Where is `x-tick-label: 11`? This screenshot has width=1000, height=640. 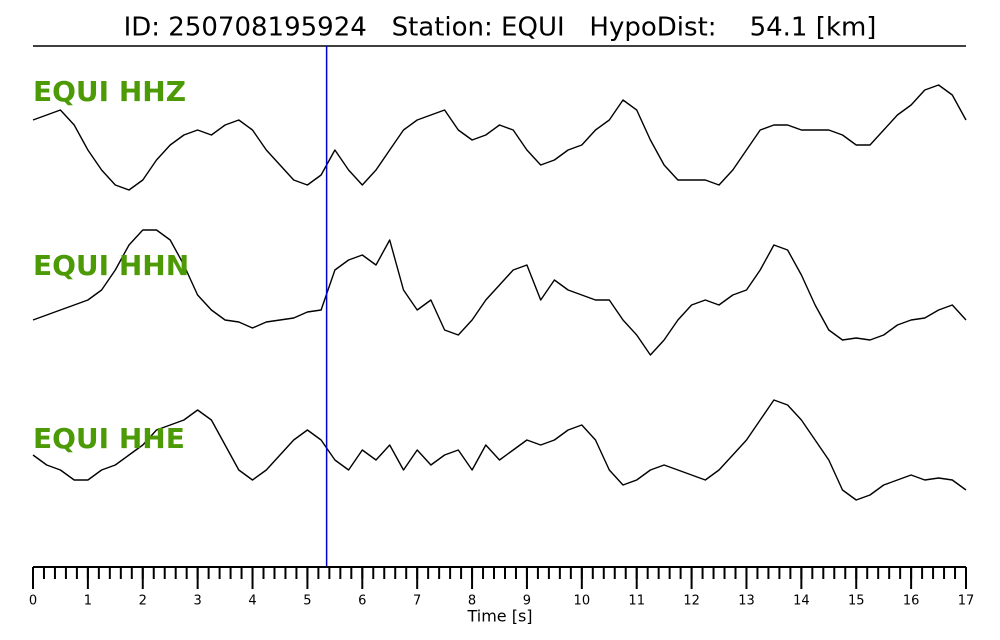
x-tick-label: 11 is located at coordinates (636, 601).